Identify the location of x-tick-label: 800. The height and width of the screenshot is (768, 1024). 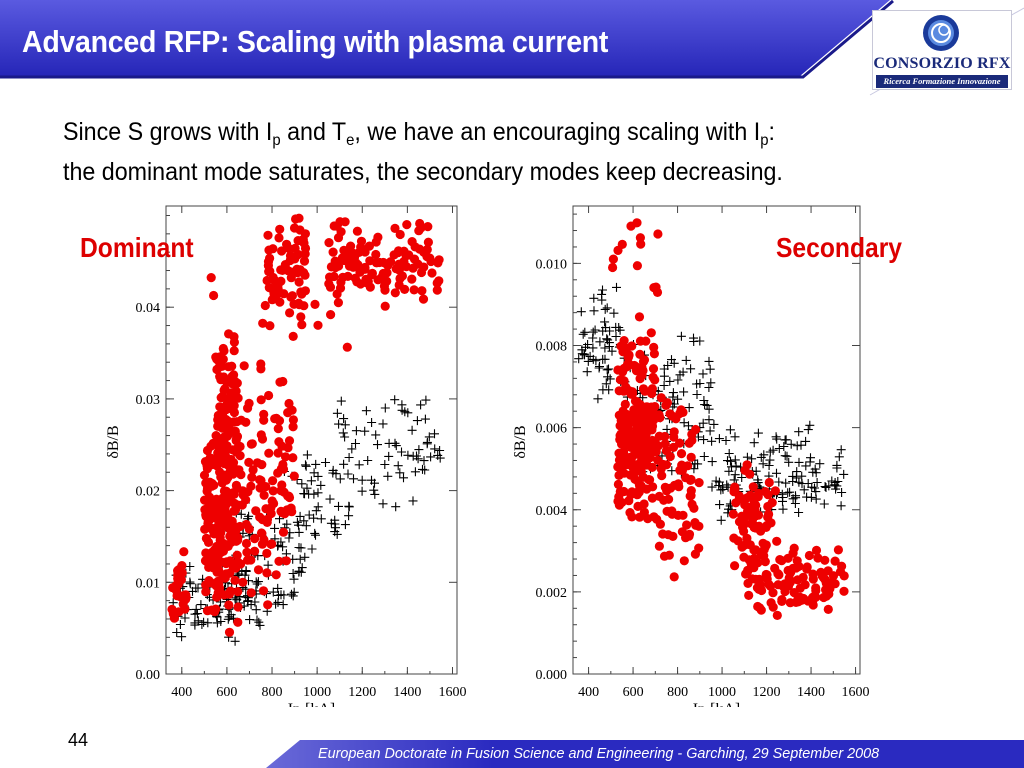
(677, 692).